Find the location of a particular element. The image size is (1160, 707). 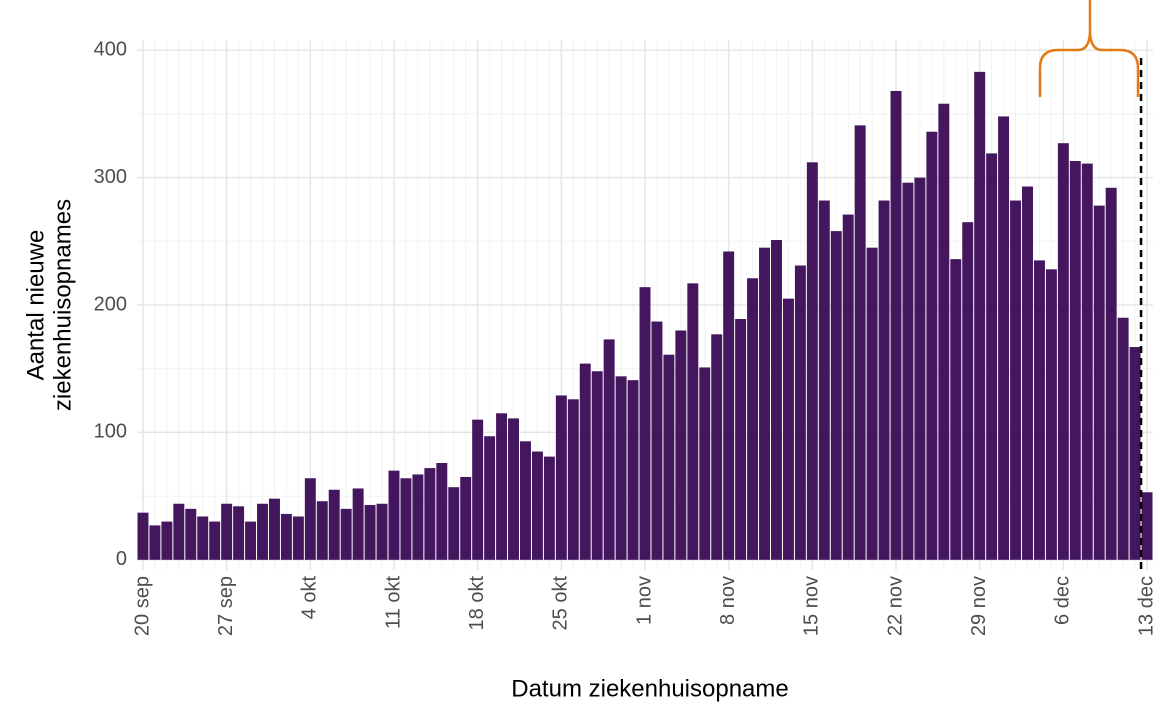

x-tick-label: 15 nov is located at coordinates (812, 606).